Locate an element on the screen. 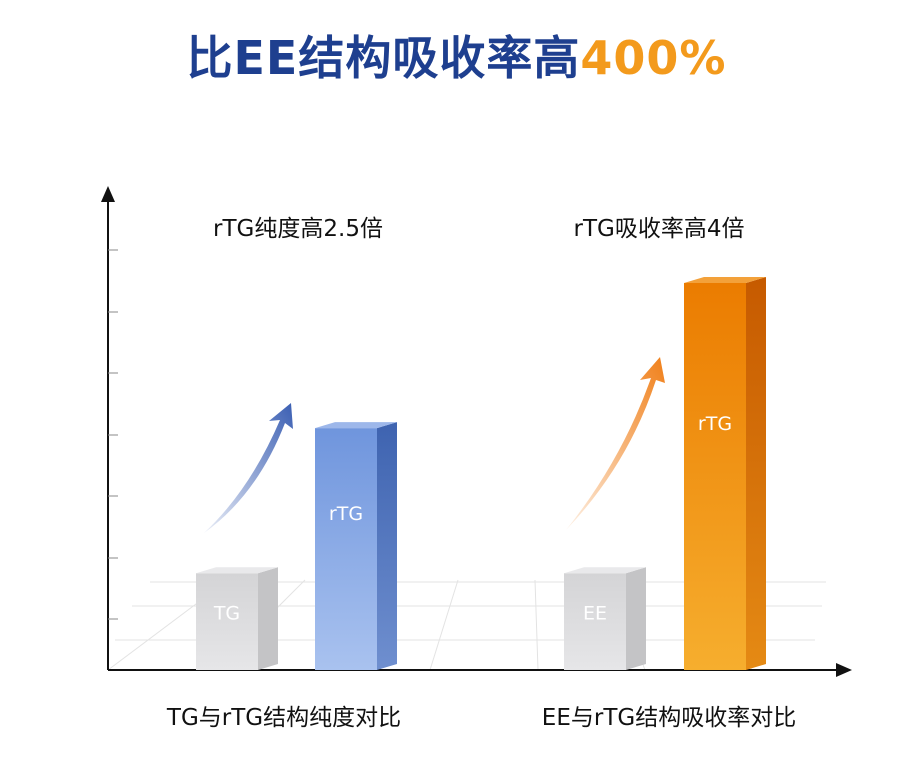 This screenshot has height=763, width=913. group-2-xlabel: EE与rTG结构吸收率对比 is located at coordinates (669, 718).